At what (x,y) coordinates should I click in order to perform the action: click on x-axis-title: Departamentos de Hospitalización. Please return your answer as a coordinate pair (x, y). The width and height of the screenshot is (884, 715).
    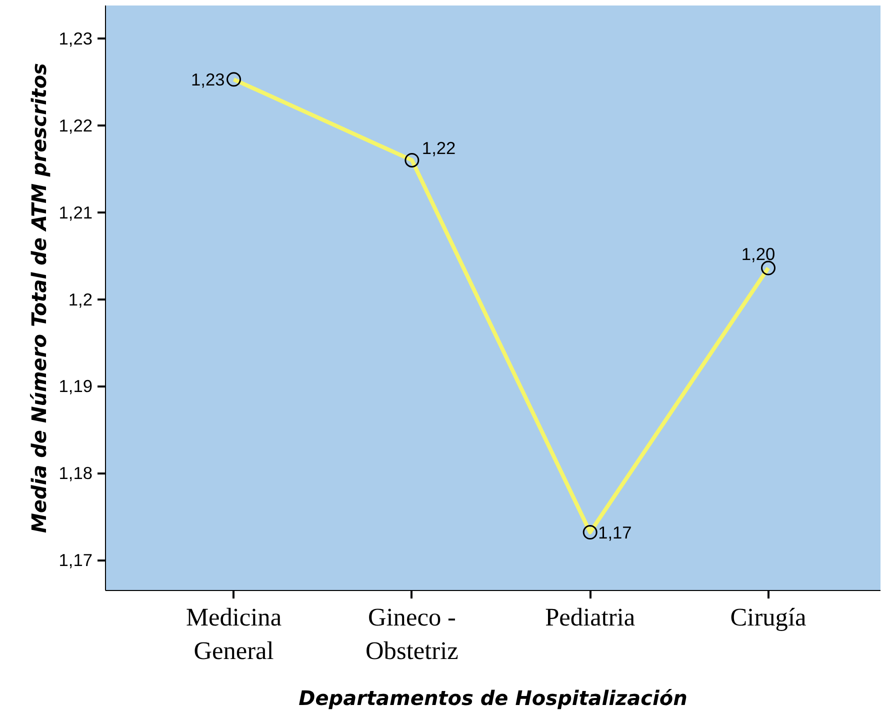
    Looking at the image, I should click on (493, 698).